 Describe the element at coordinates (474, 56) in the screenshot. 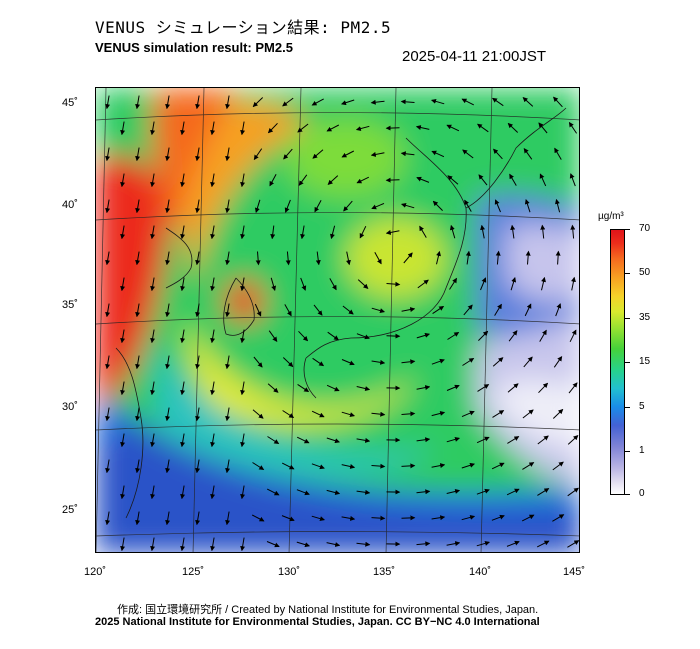

I see `forecast-timestamp: 2025-04-11 21:00JST` at that location.